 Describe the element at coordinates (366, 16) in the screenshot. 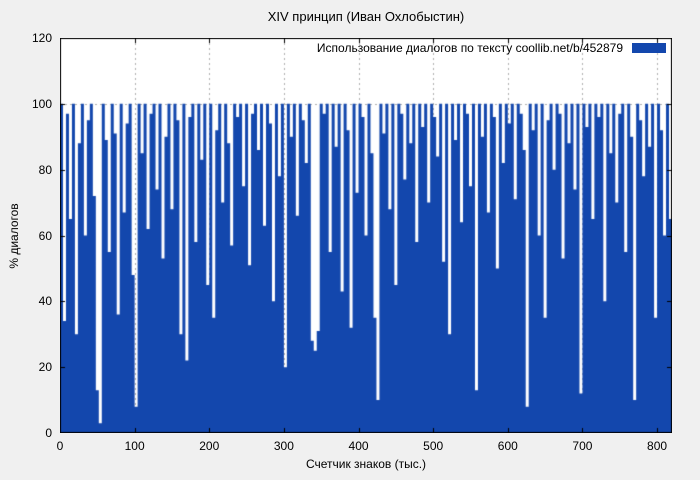

I see `chart-title: XIV принцип (Иван Охлобыстин)` at that location.